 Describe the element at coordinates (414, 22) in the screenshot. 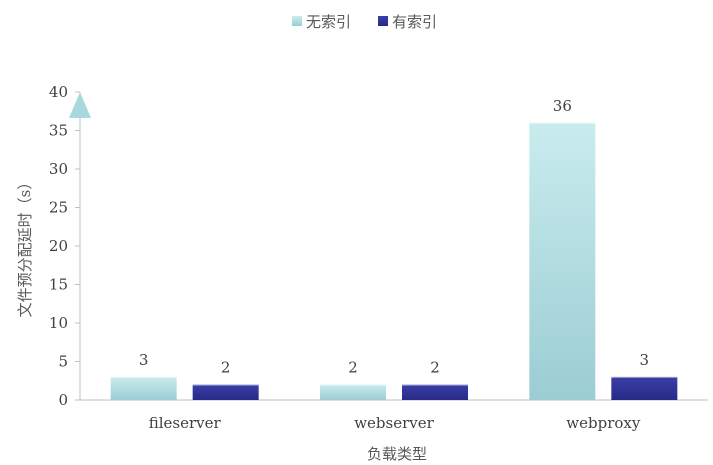

I see `legend-label-series-2: 有索引` at that location.